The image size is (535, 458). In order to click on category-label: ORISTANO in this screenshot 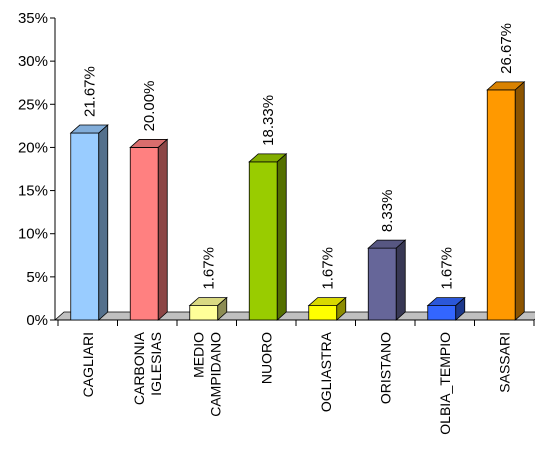, I will do `click(385, 368)`.